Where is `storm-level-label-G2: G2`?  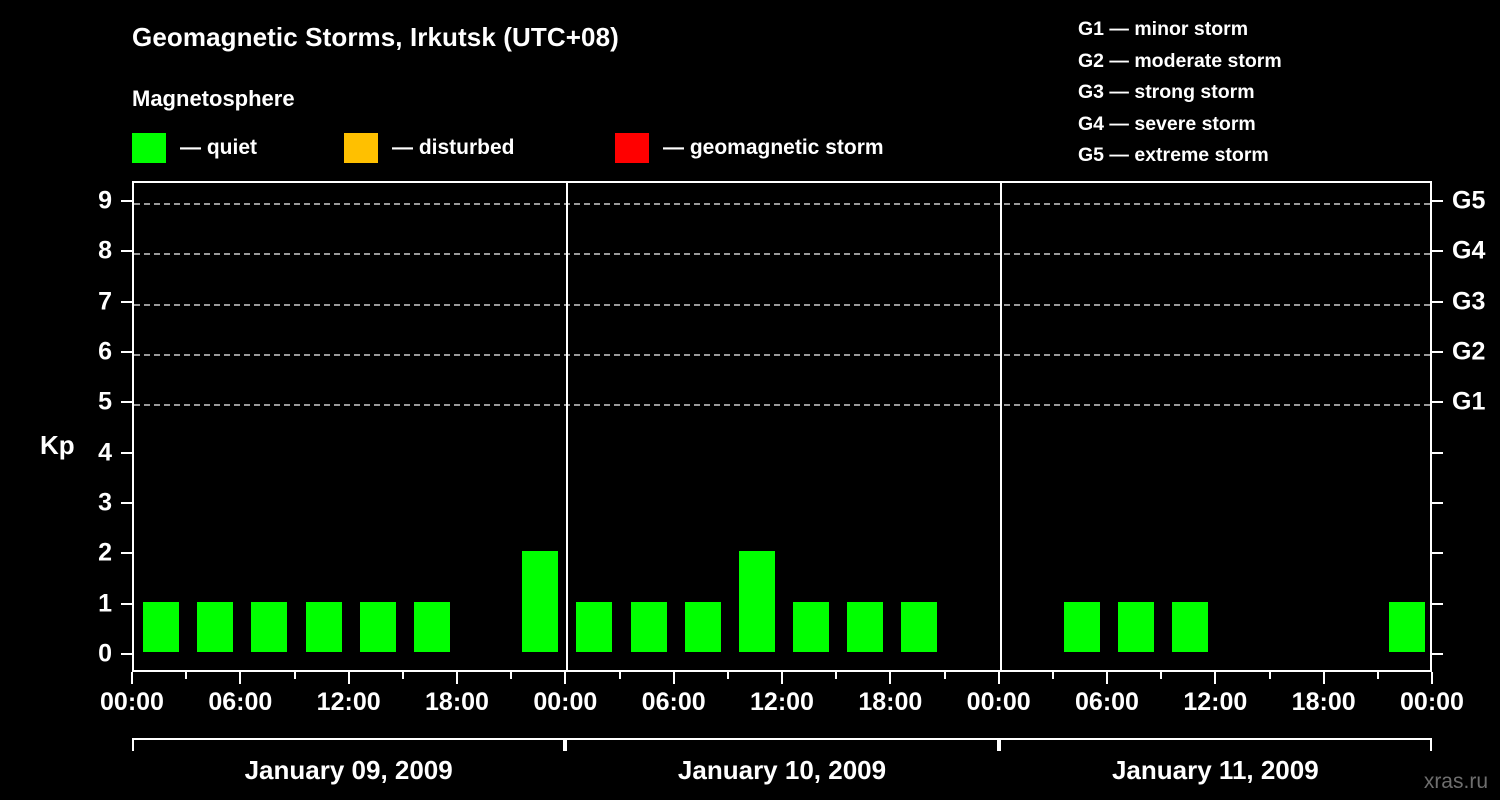 storm-level-label-G2: G2 is located at coordinates (1469, 351).